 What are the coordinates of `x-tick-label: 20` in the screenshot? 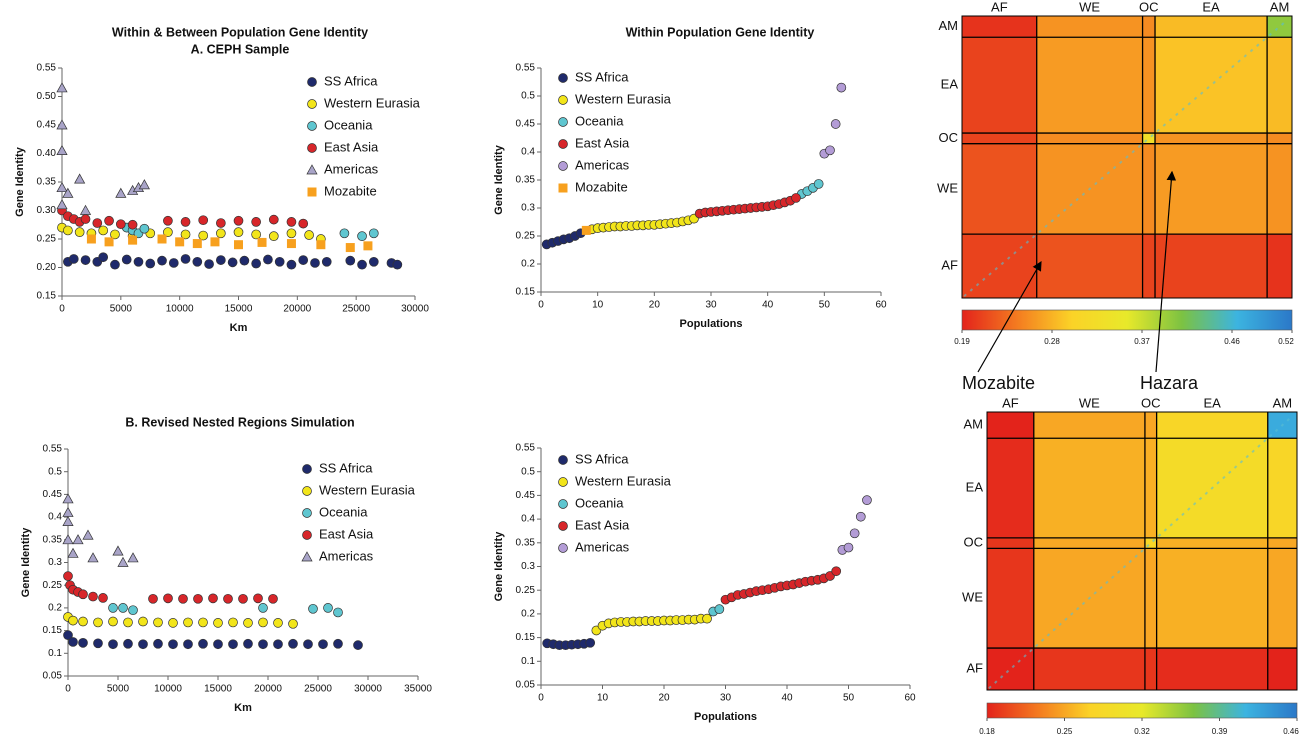 It's located at (655, 305).